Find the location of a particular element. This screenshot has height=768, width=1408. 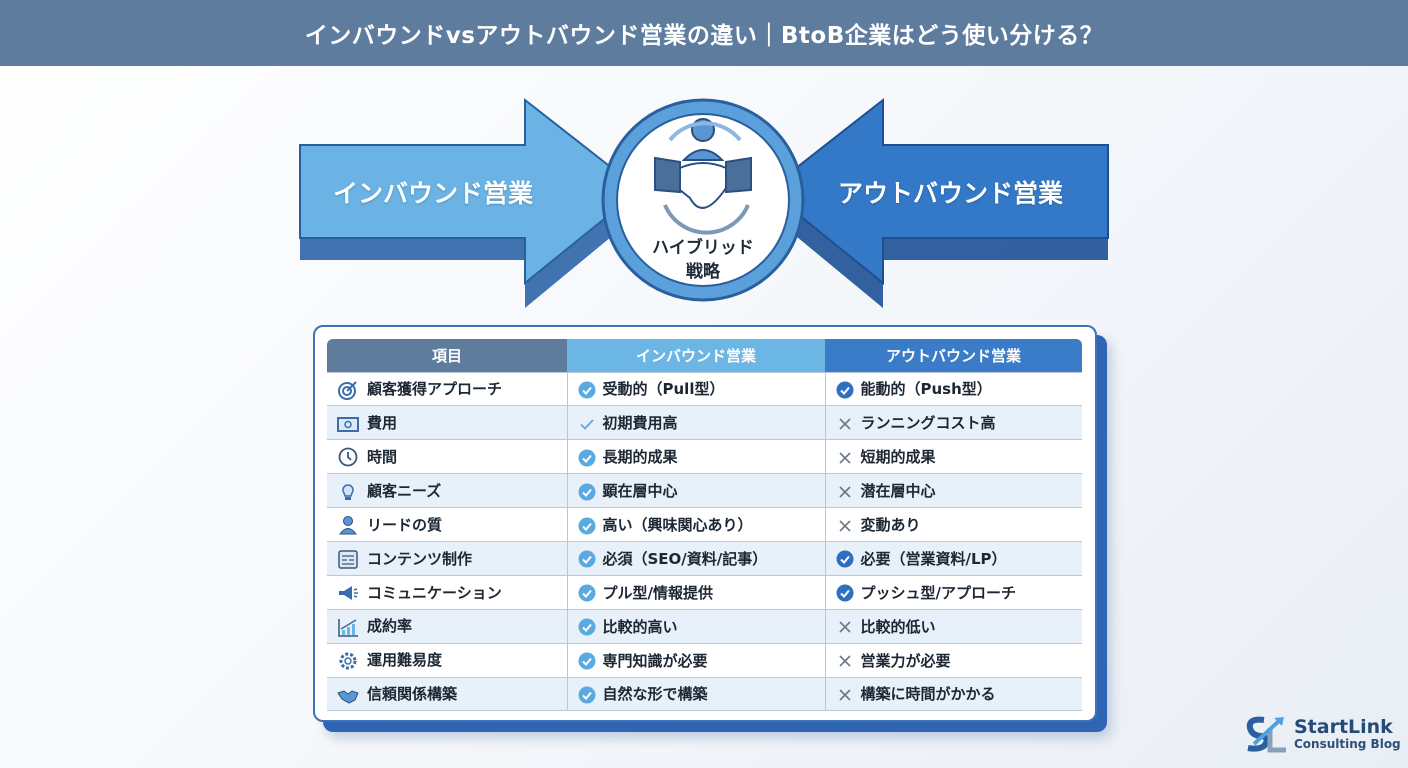

outbound-cell: 構築に時間がかかる is located at coordinates (953, 694).